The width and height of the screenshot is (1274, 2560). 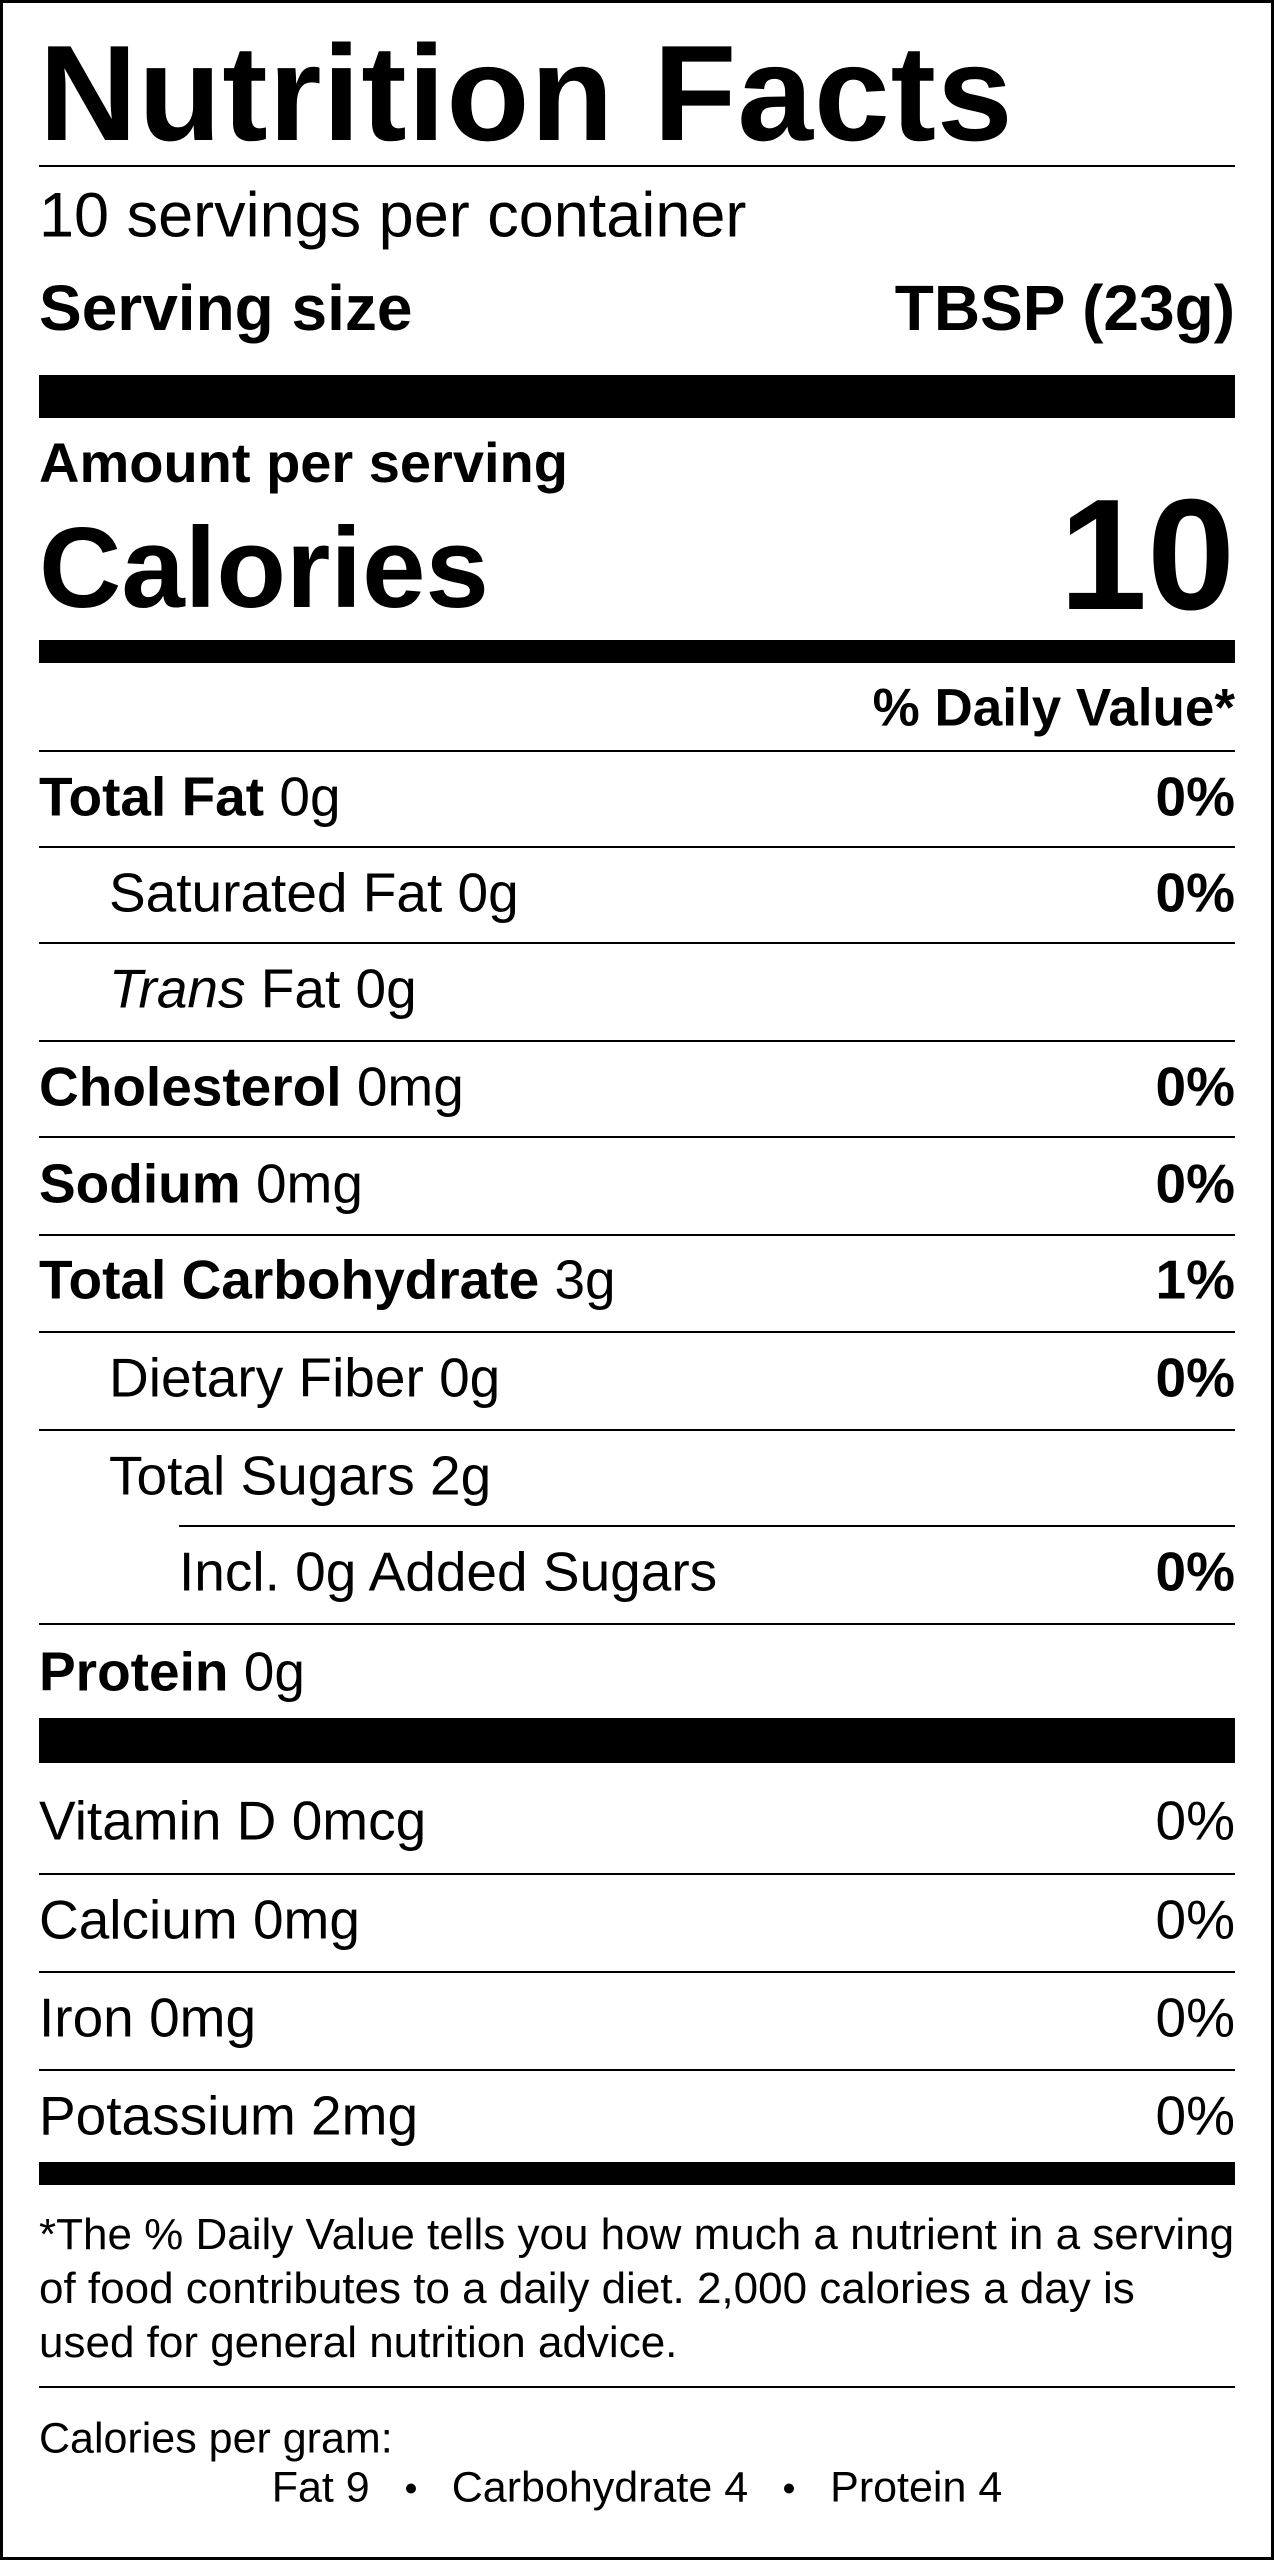 What do you see at coordinates (226, 308) in the screenshot?
I see `serving-size-label: Serving size` at bounding box center [226, 308].